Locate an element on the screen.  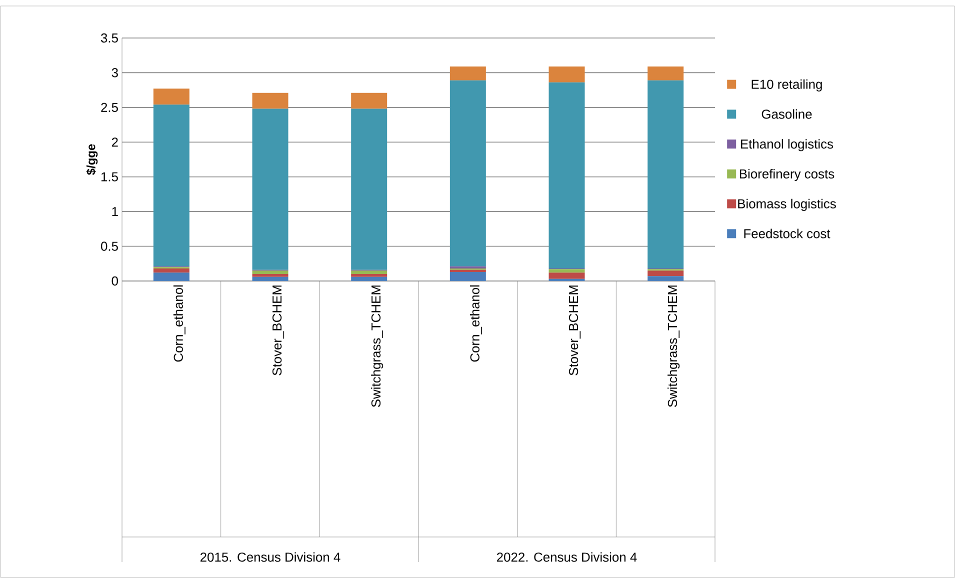
y-axis-title: $/gge is located at coordinates (92, 159).